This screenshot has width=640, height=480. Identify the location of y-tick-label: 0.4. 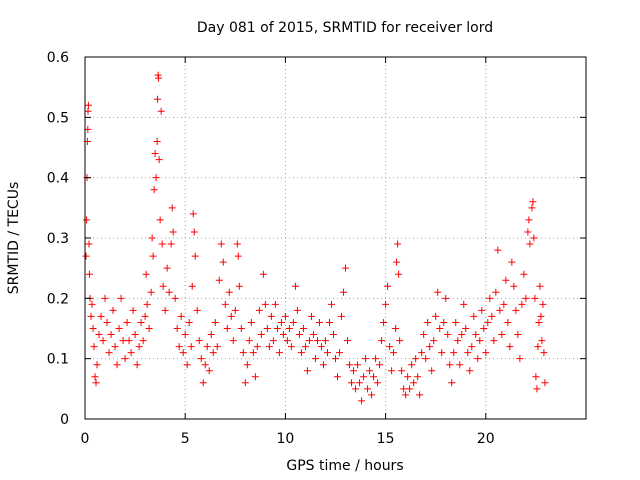
(58, 179).